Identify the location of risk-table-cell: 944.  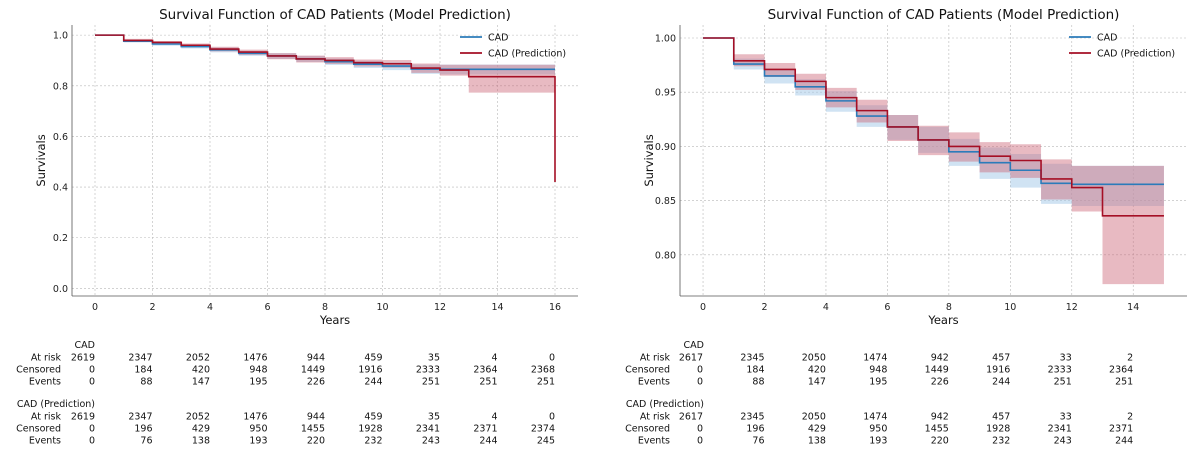
(316, 417).